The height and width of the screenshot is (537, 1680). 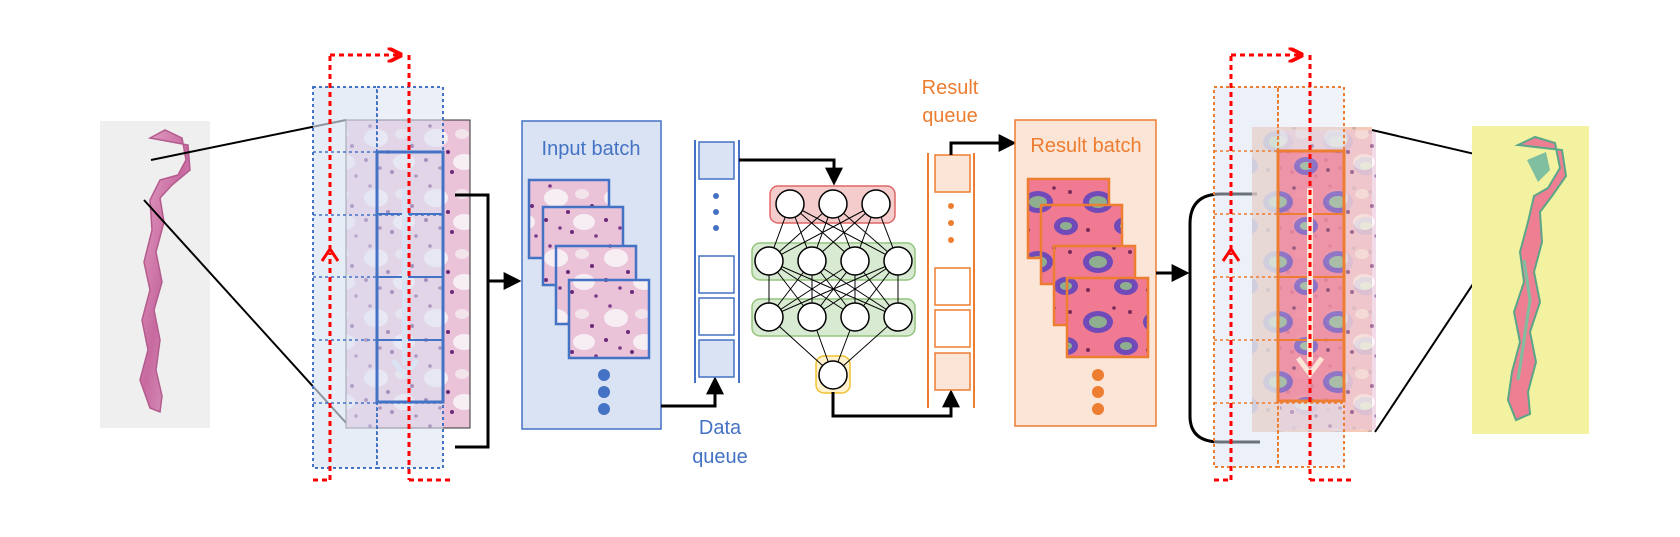 What do you see at coordinates (1224, 318) in the screenshot?
I see `bracket-to-output-map` at bounding box center [1224, 318].